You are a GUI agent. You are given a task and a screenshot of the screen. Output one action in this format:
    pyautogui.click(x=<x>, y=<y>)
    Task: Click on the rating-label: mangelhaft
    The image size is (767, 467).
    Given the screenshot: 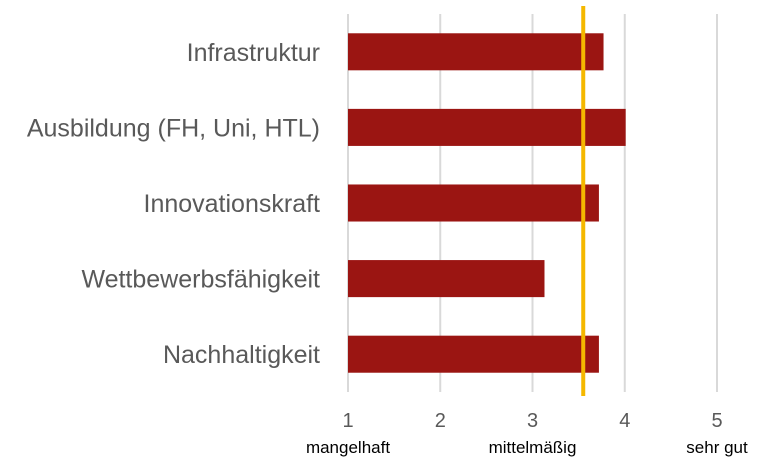 What is the action you would take?
    pyautogui.click(x=348, y=447)
    